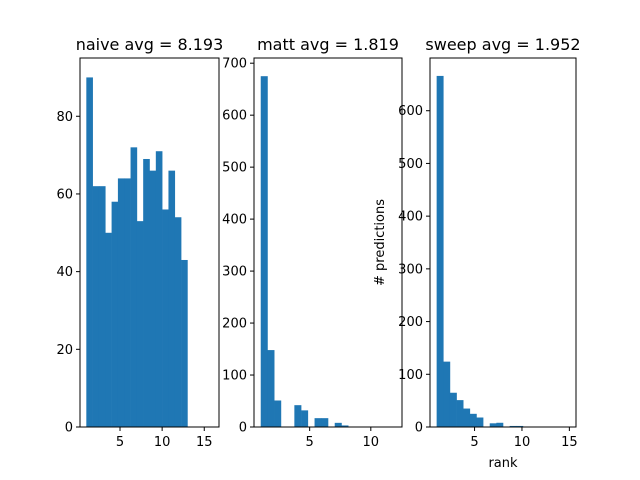 This screenshot has width=640, height=480. I want to click on x-axis-label: rank, so click(503, 463).